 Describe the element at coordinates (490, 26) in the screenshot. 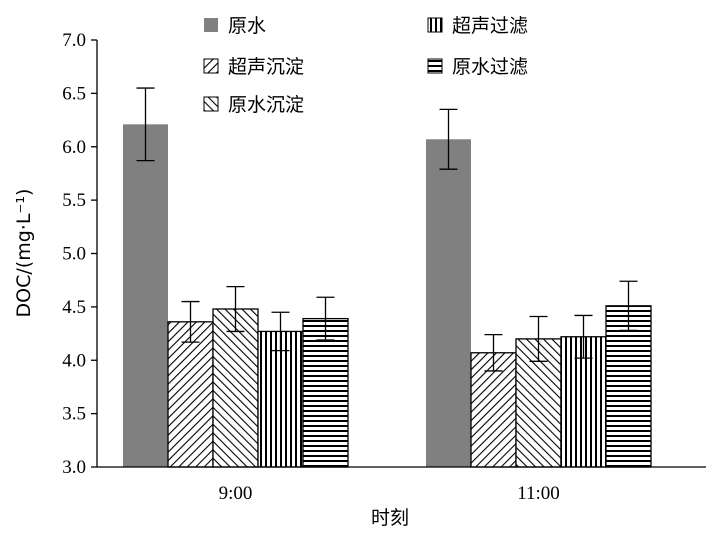

I see `legend-label: 超声过滤` at that location.